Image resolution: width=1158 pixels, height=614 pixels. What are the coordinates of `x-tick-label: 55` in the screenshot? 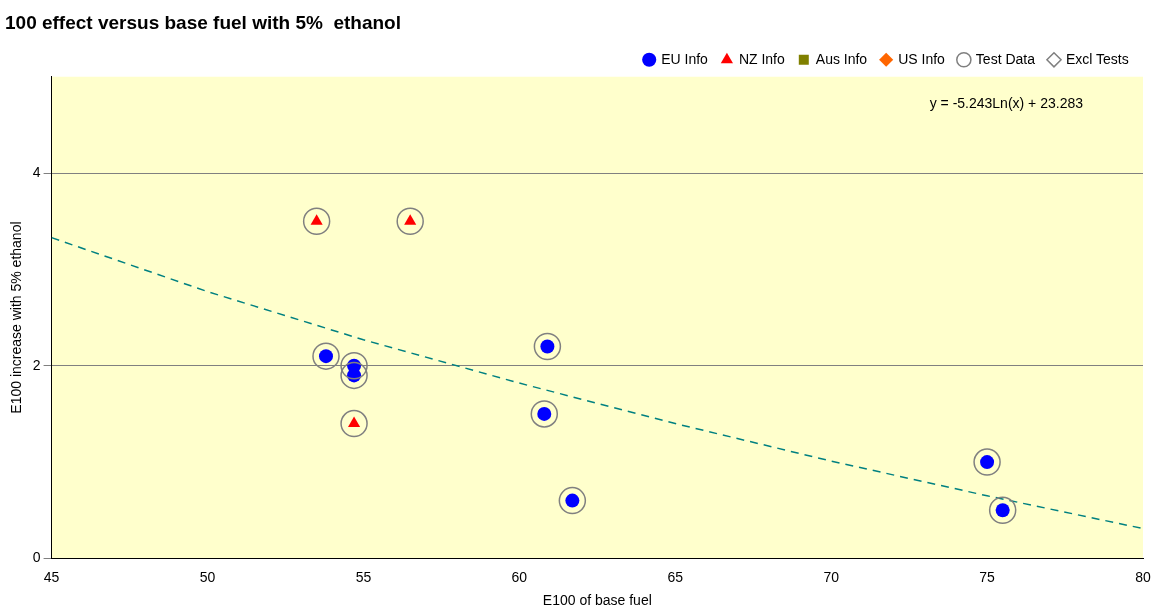 It's located at (363, 576).